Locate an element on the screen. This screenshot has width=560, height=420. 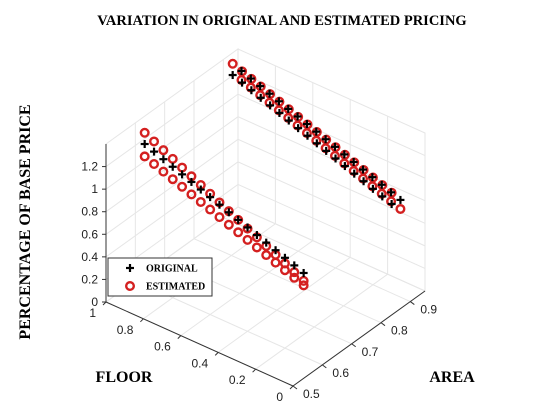
x-tick-label: 1 is located at coordinates (92, 313).